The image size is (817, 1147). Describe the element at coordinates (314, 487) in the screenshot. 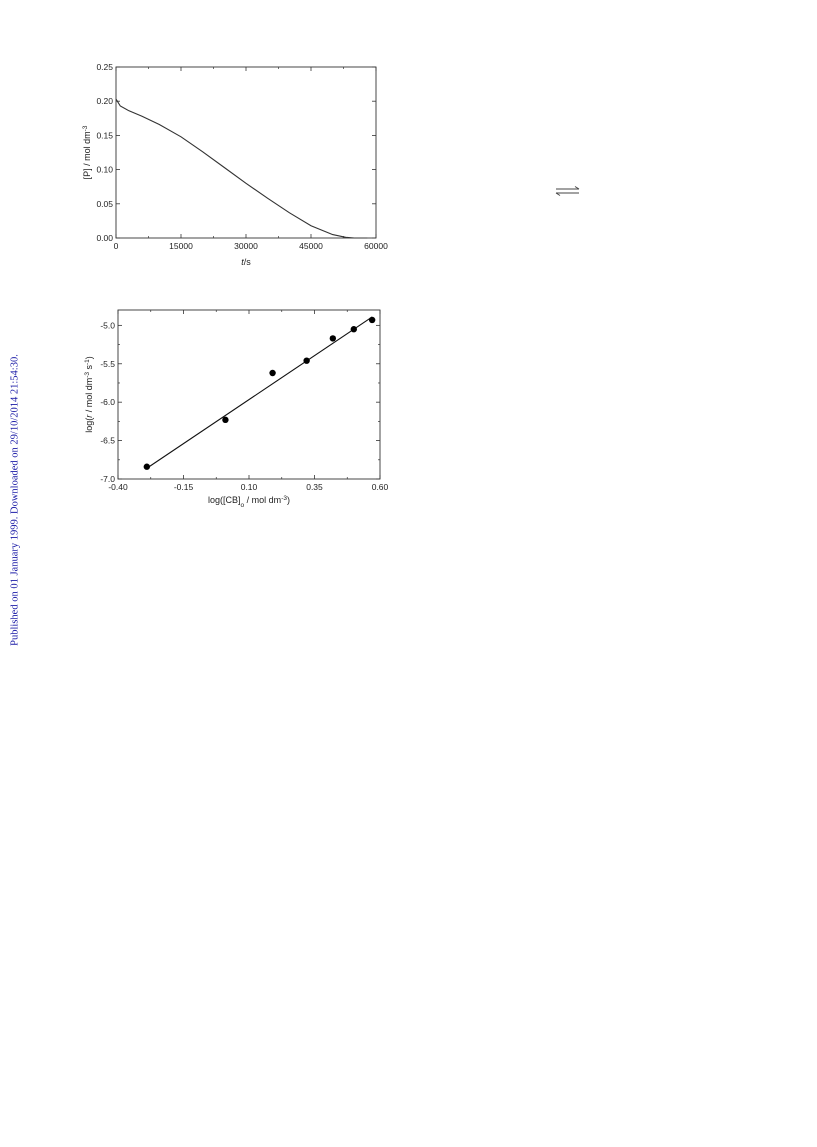

I see `x-tick-label: 0.35` at that location.